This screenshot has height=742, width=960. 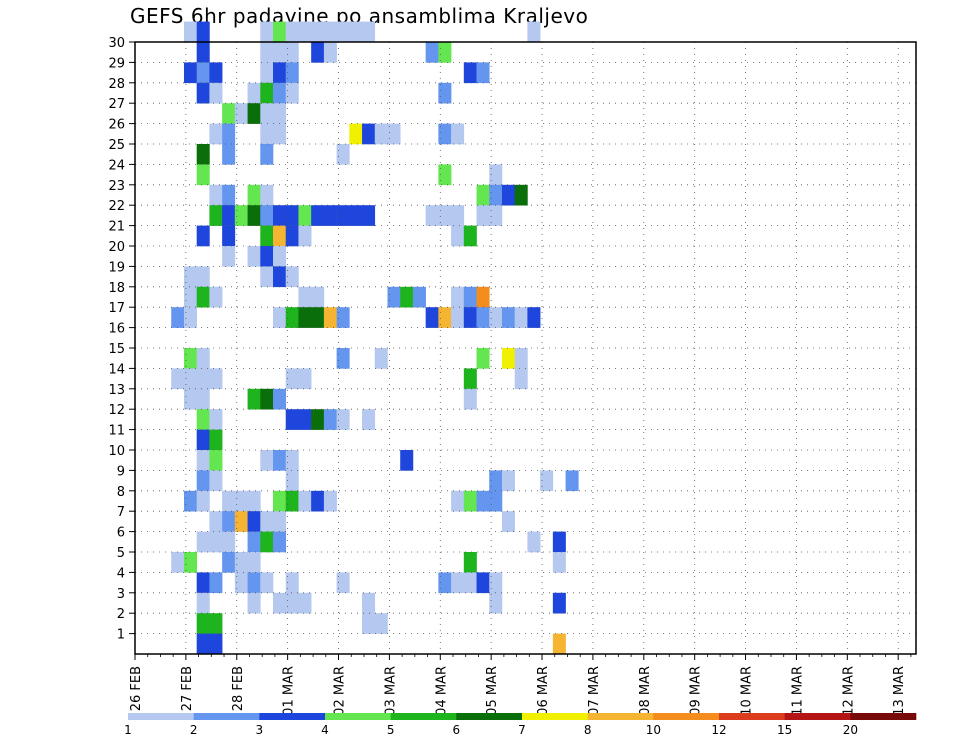 I want to click on x-tick-label: 04 MAR, so click(x=441, y=691).